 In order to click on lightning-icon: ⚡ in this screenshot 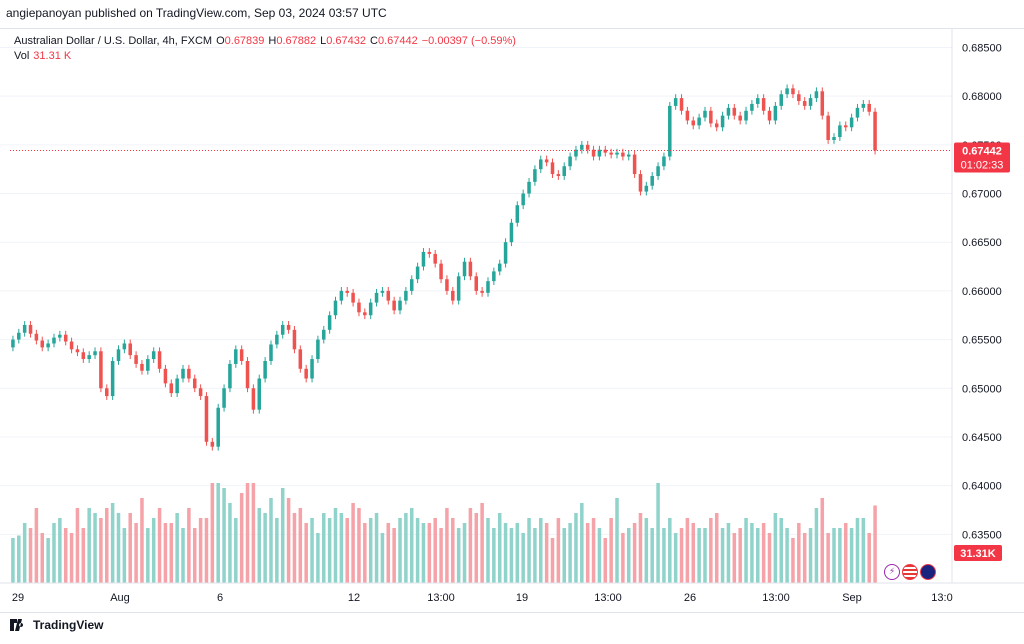, I will do `click(892, 572)`.